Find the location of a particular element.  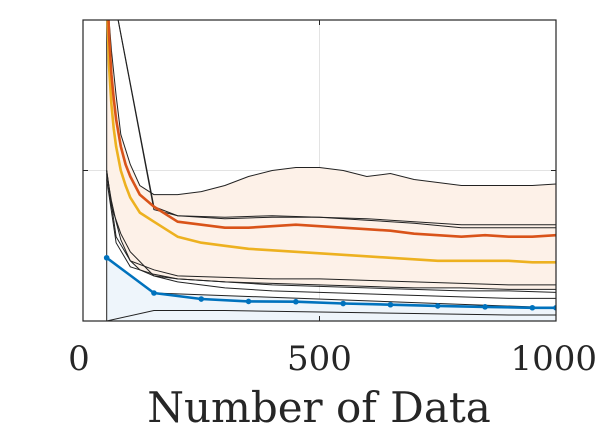

x-tick-label: 0 is located at coordinates (79, 359).